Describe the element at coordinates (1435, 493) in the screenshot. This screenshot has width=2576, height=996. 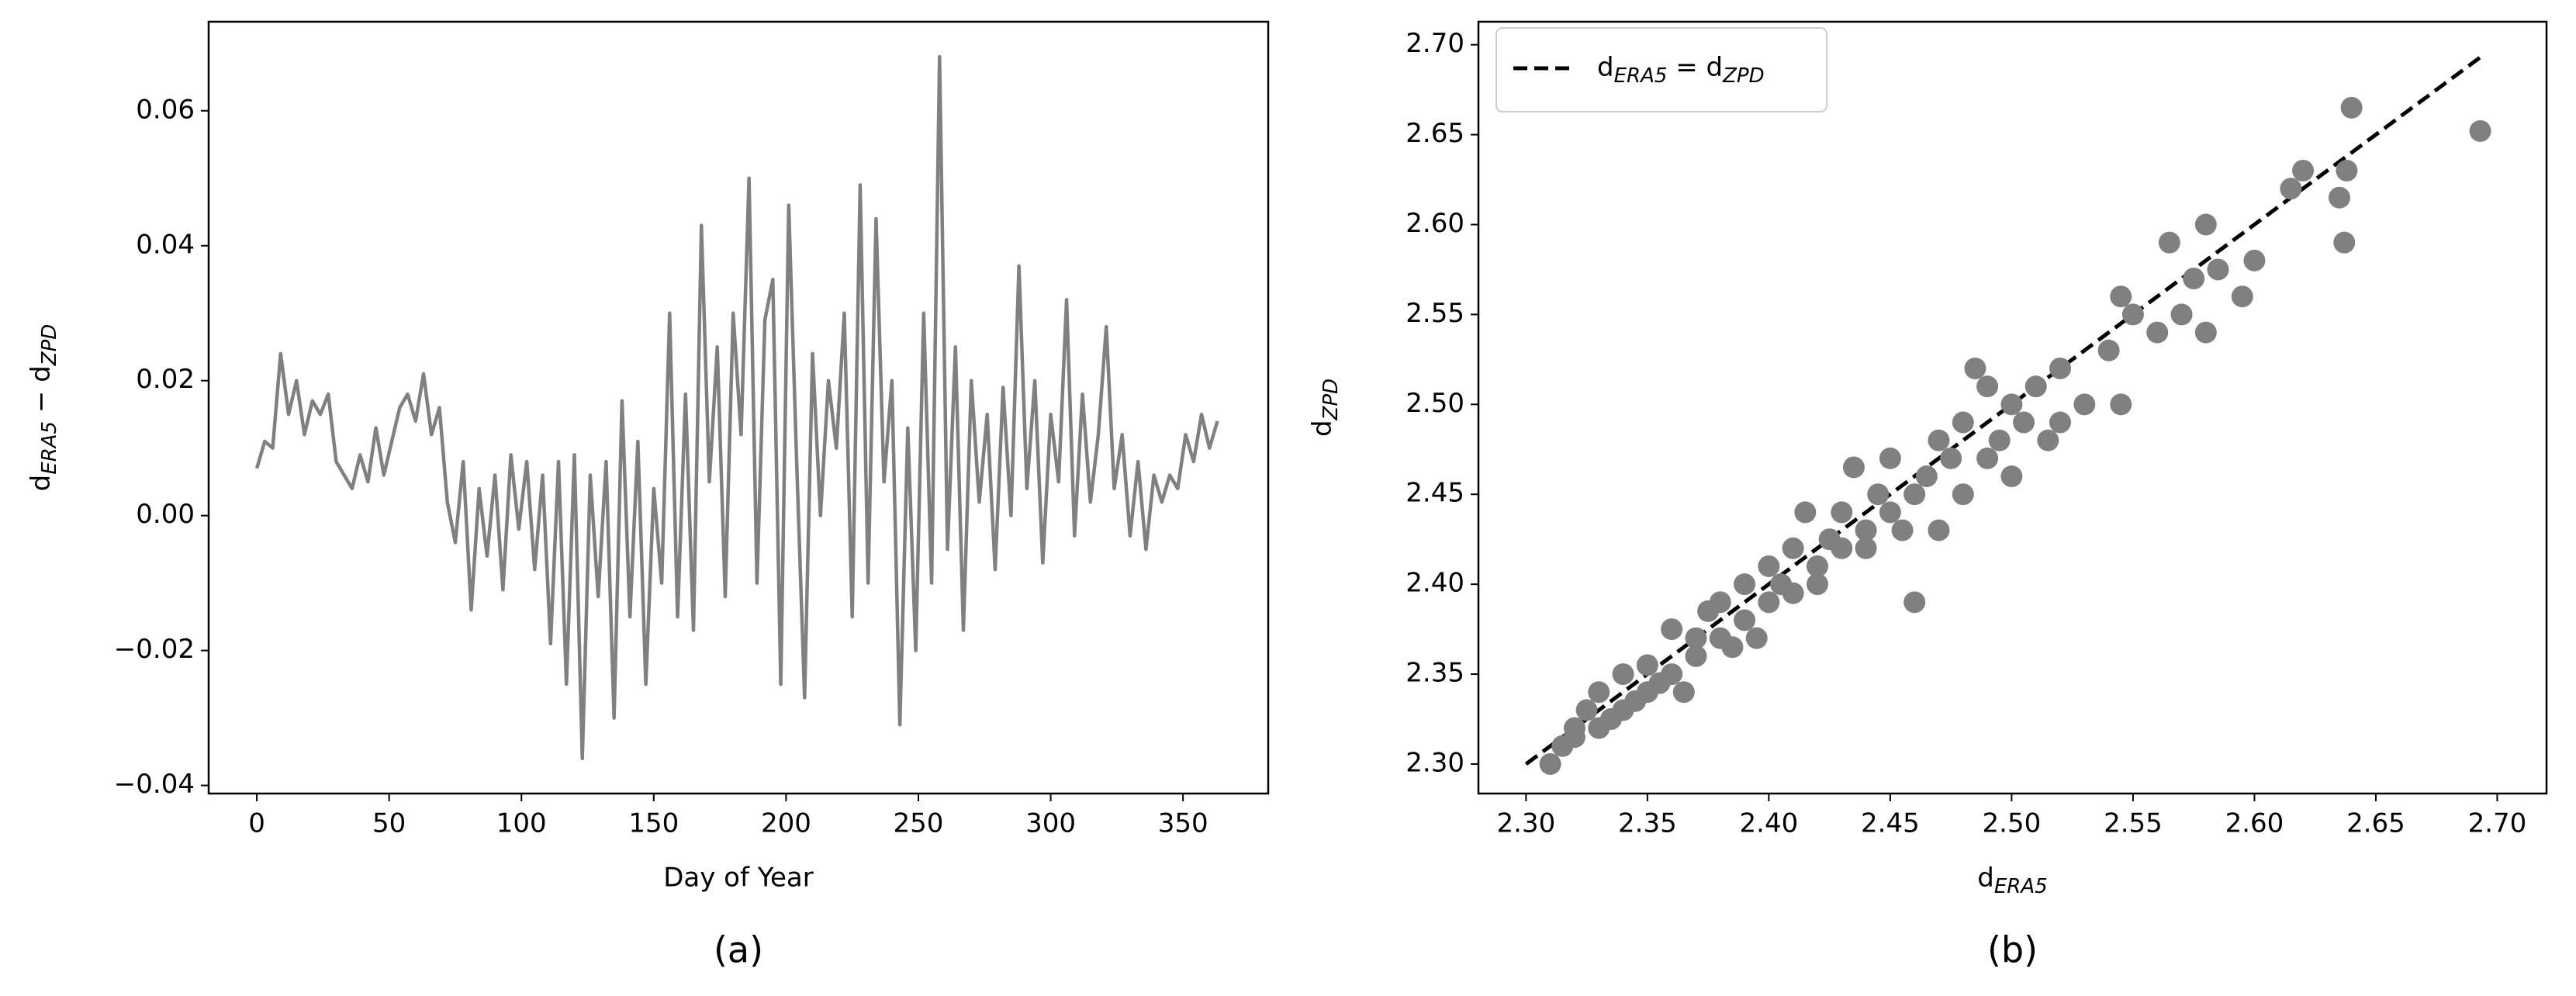
I see `y-tick-label: 2.45` at that location.